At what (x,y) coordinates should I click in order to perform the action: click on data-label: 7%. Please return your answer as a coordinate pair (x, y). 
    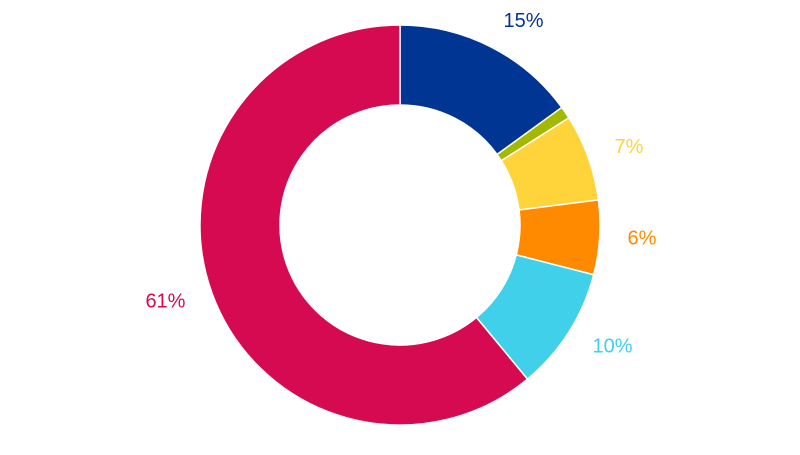
    Looking at the image, I should click on (629, 147).